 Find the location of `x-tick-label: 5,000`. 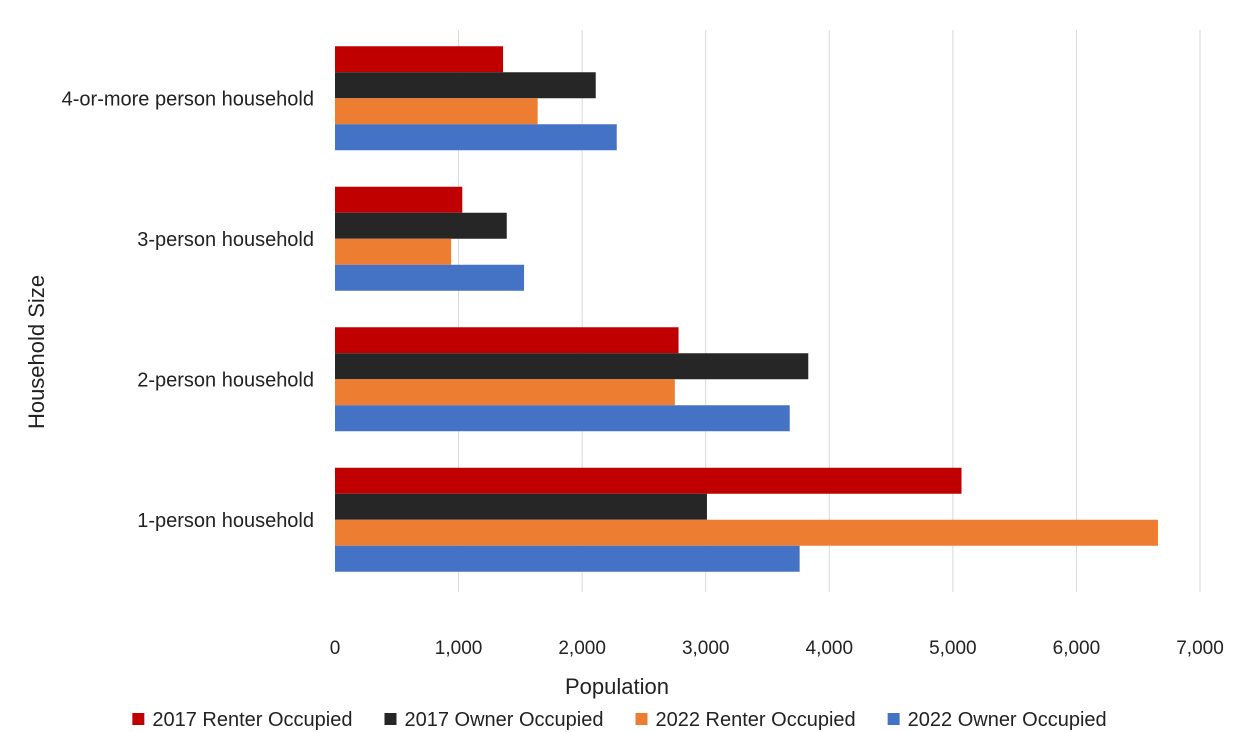

x-tick-label: 5,000 is located at coordinates (953, 648).